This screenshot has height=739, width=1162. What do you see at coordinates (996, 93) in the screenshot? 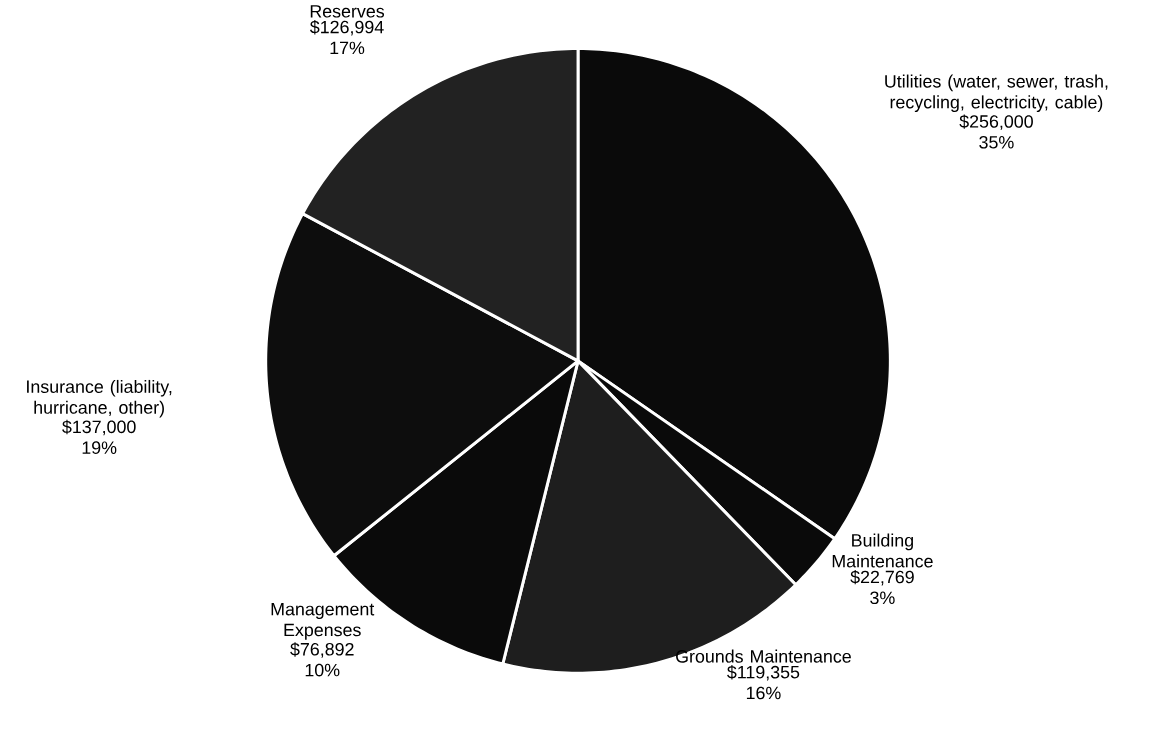
I see `slice-label: Utilities (water, sewer, trash, recycling, electricity, cable)` at bounding box center [996, 93].